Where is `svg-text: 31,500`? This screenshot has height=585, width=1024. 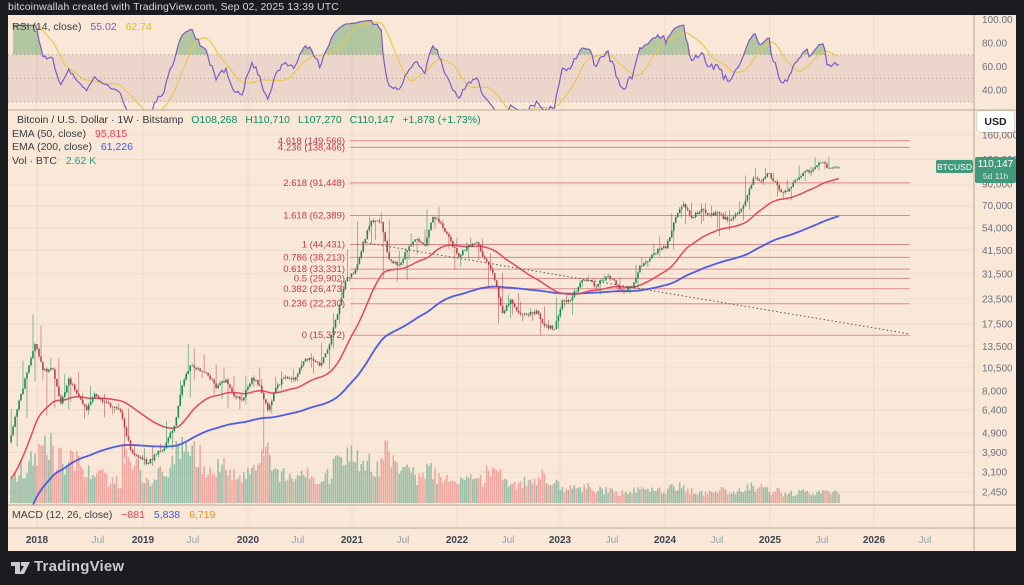 svg-text: 31,500 is located at coordinates (997, 274).